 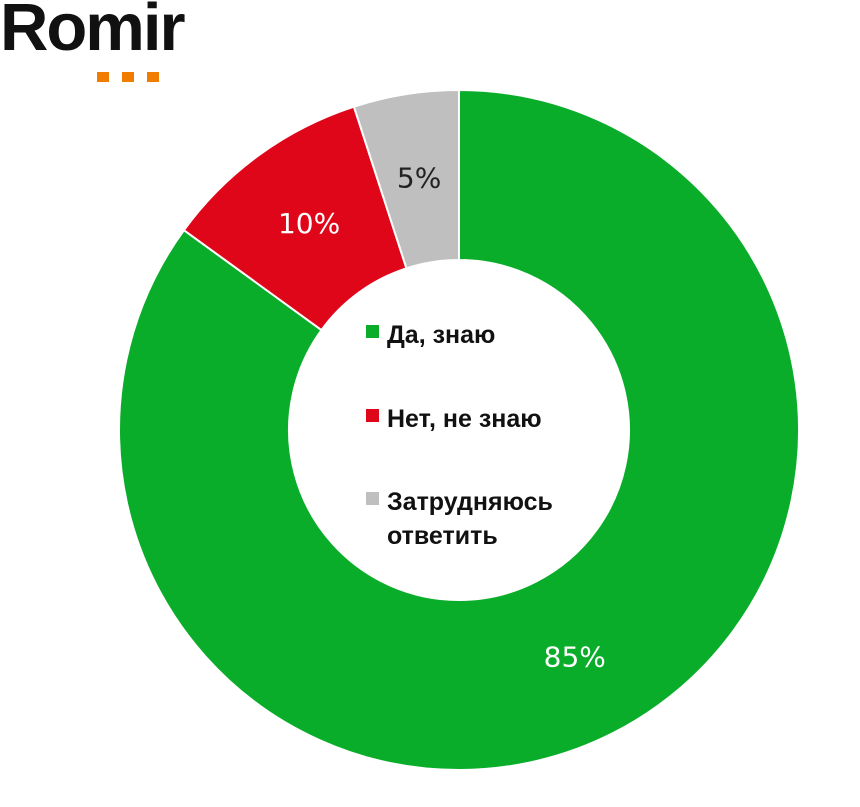 I want to click on logo-text: Romir, so click(x=93, y=32).